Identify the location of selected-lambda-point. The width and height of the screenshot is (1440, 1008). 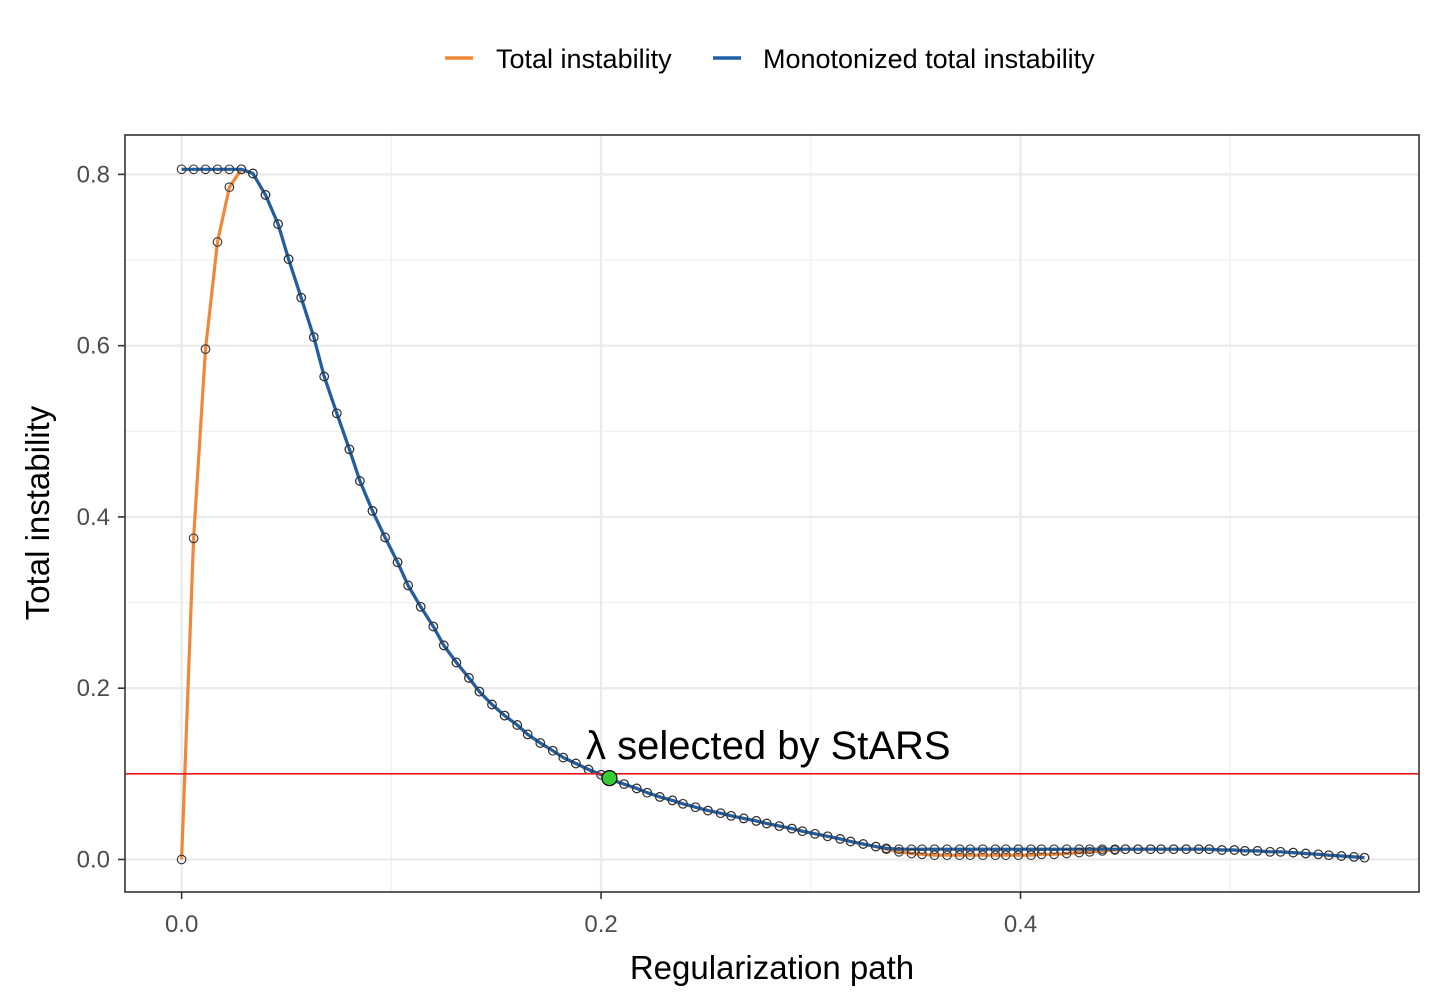
(609, 778).